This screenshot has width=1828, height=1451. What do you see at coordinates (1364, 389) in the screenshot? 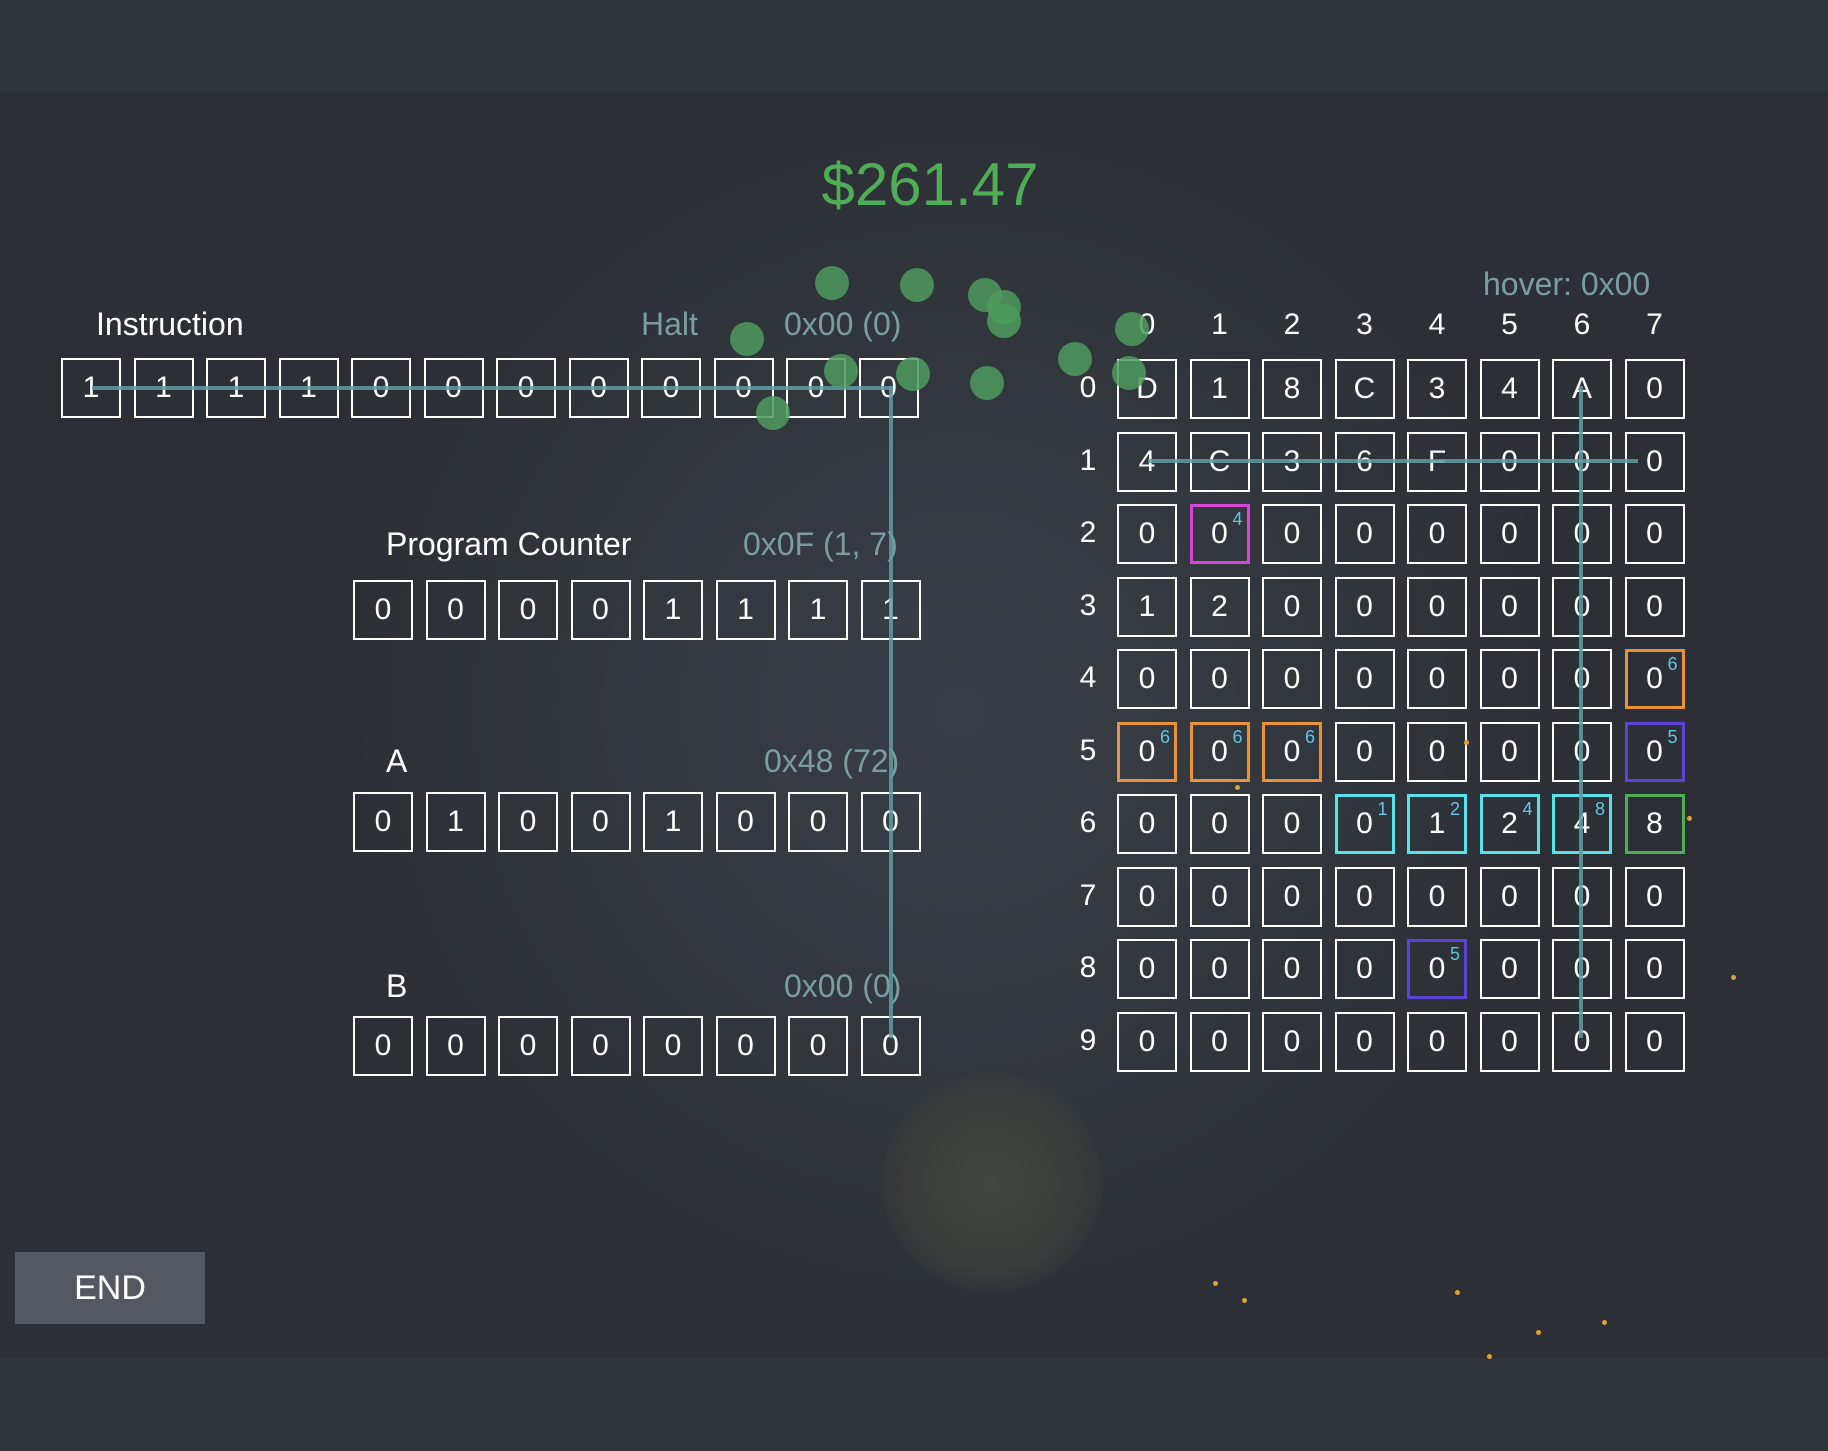
I see `memory-cell: C` at bounding box center [1364, 389].